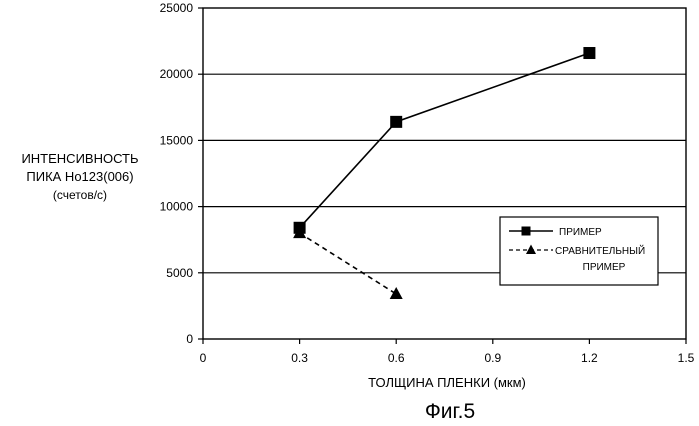 The width and height of the screenshot is (699, 426). Describe the element at coordinates (177, 8) in the screenshot. I see `y-tick-label: 25000` at that location.